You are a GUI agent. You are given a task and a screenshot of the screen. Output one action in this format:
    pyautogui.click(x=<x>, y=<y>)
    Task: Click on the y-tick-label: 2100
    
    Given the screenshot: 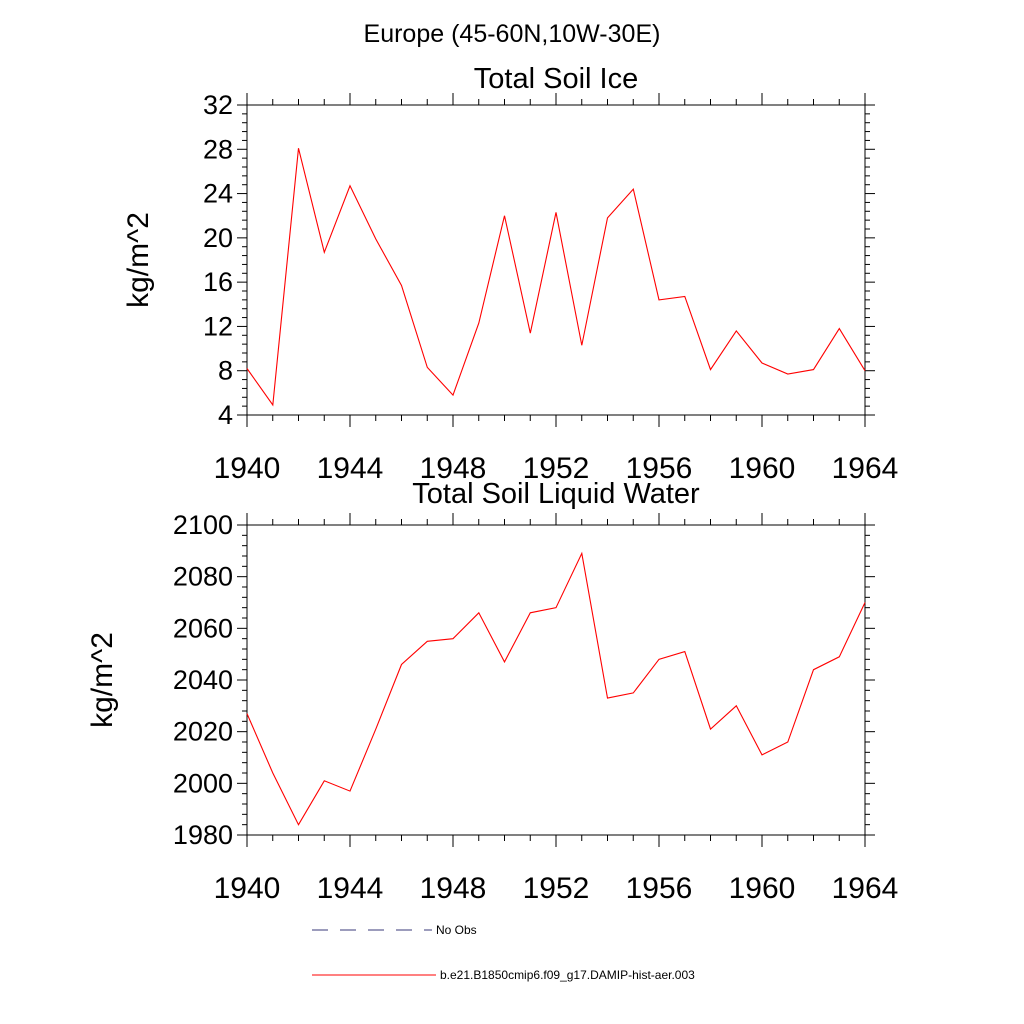 What is the action you would take?
    pyautogui.click(x=203, y=525)
    